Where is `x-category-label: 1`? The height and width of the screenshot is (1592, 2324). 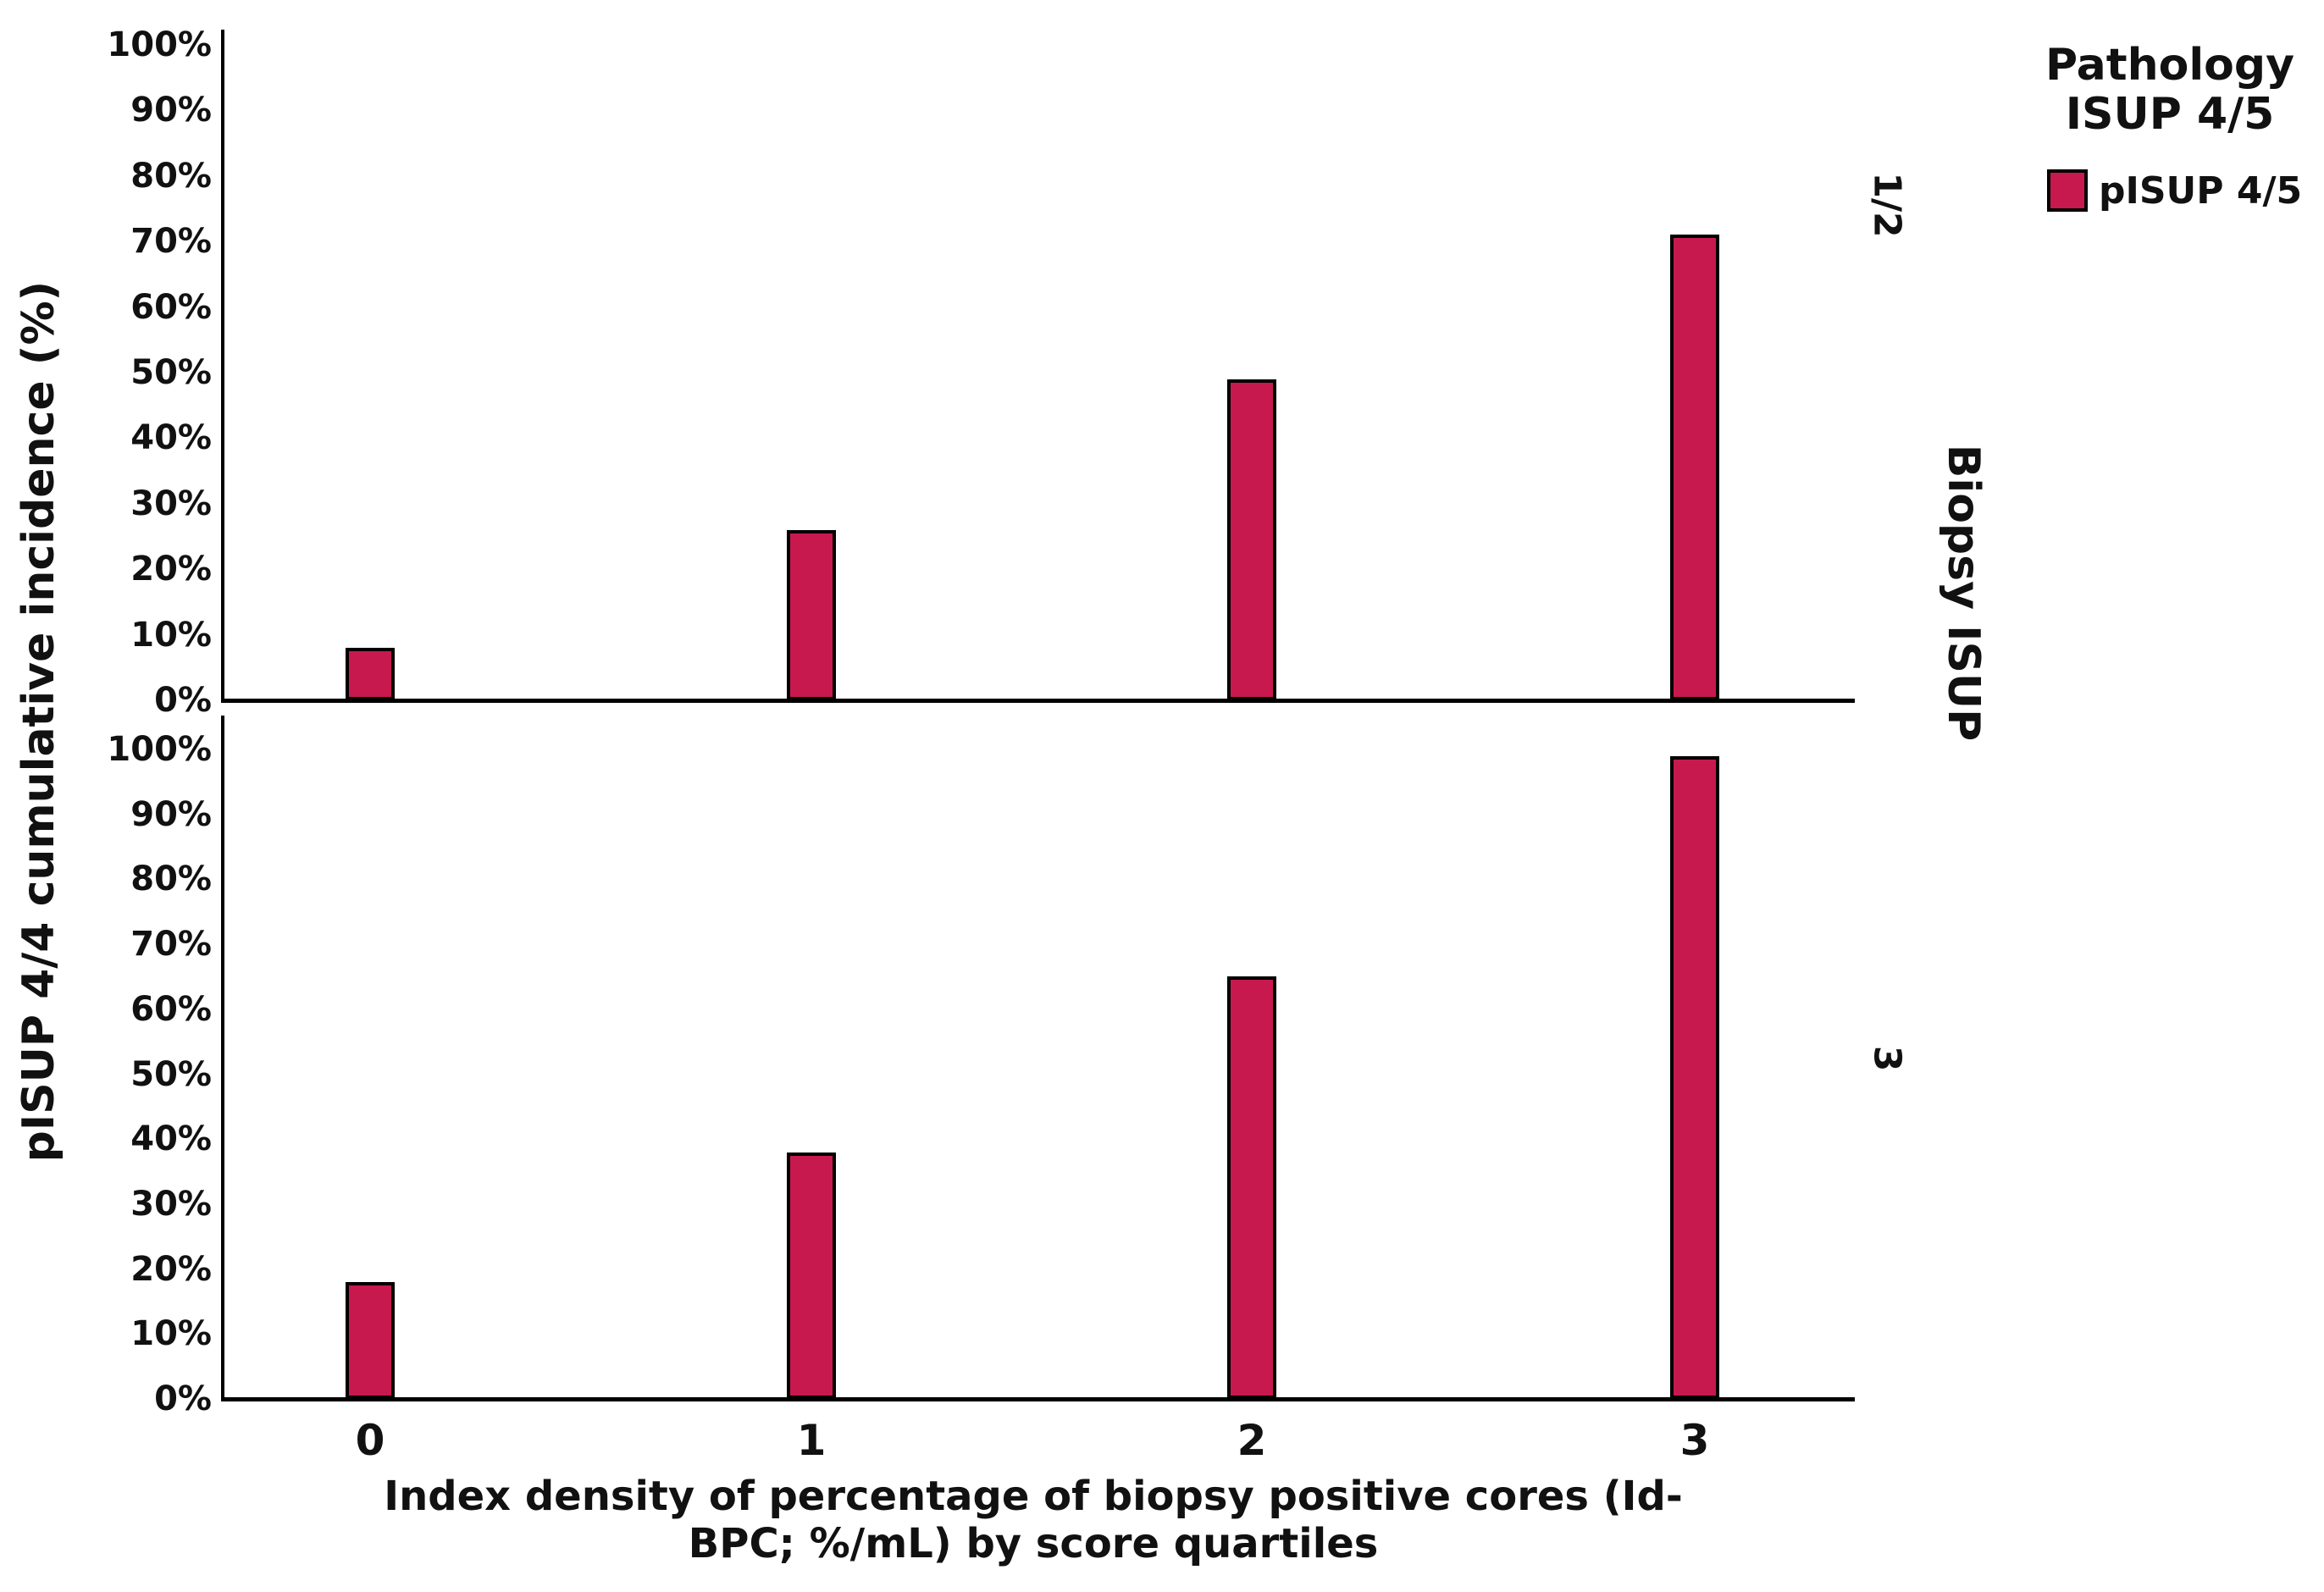
x-category-label: 1 is located at coordinates (812, 1440).